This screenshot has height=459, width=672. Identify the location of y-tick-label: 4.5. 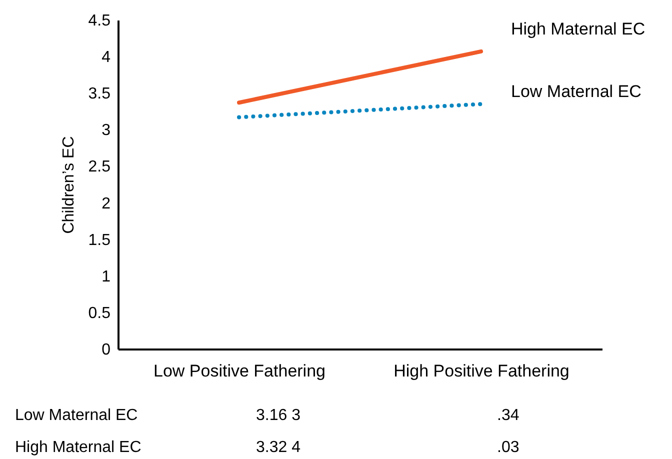
(99, 21).